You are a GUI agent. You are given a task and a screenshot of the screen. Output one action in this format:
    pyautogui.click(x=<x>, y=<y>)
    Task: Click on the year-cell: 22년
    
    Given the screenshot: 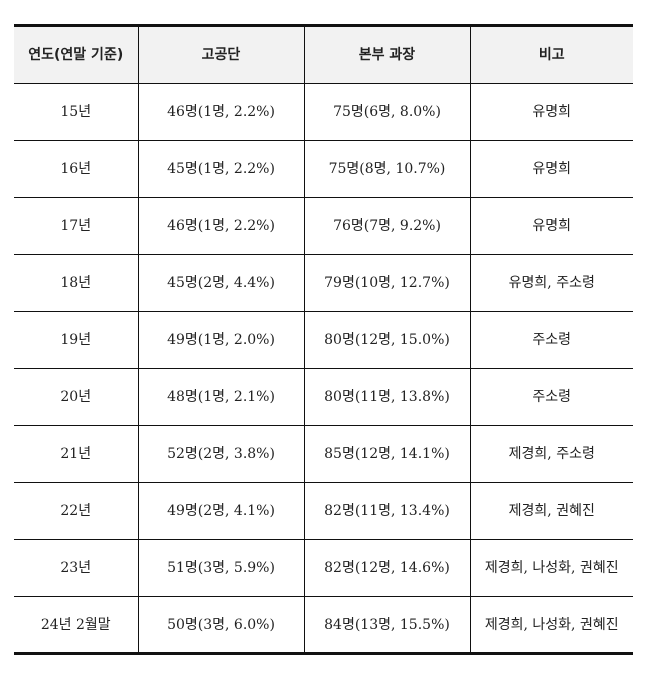 What is the action you would take?
    pyautogui.click(x=76, y=511)
    